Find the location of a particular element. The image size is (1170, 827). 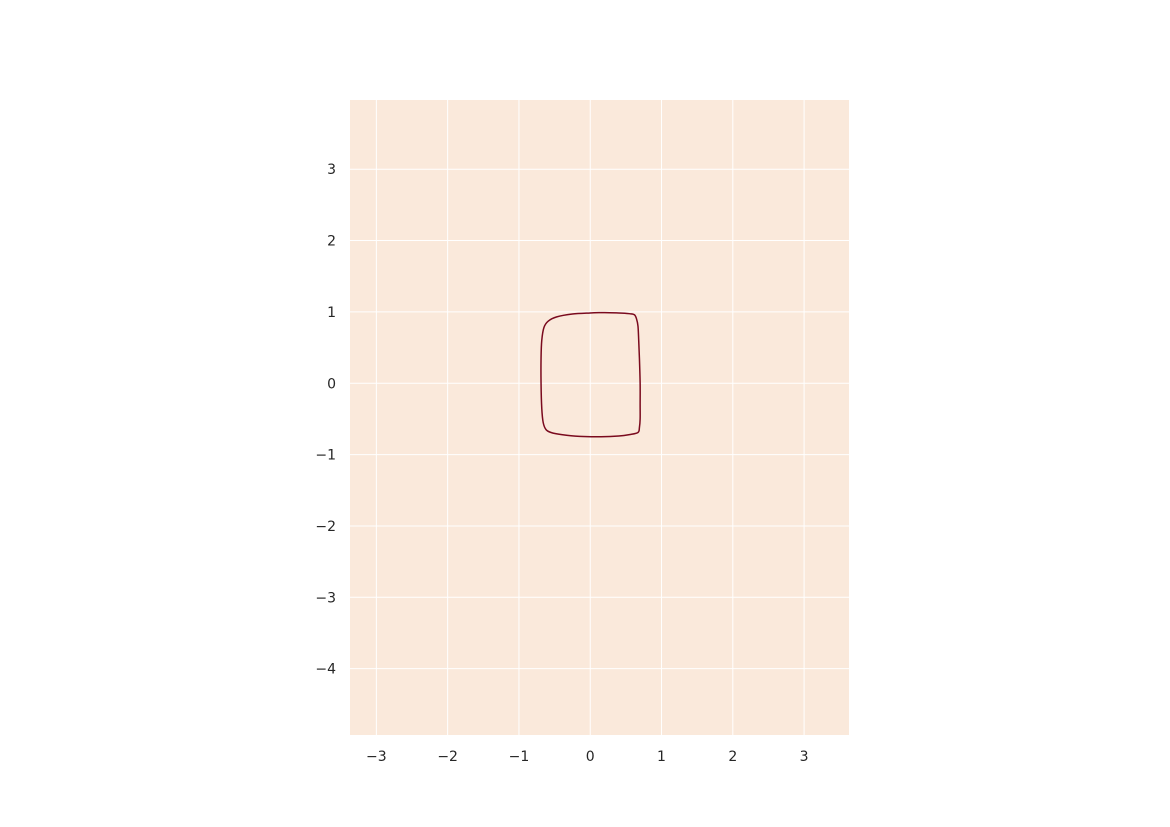

y-tick-label: 1 is located at coordinates (331, 313).